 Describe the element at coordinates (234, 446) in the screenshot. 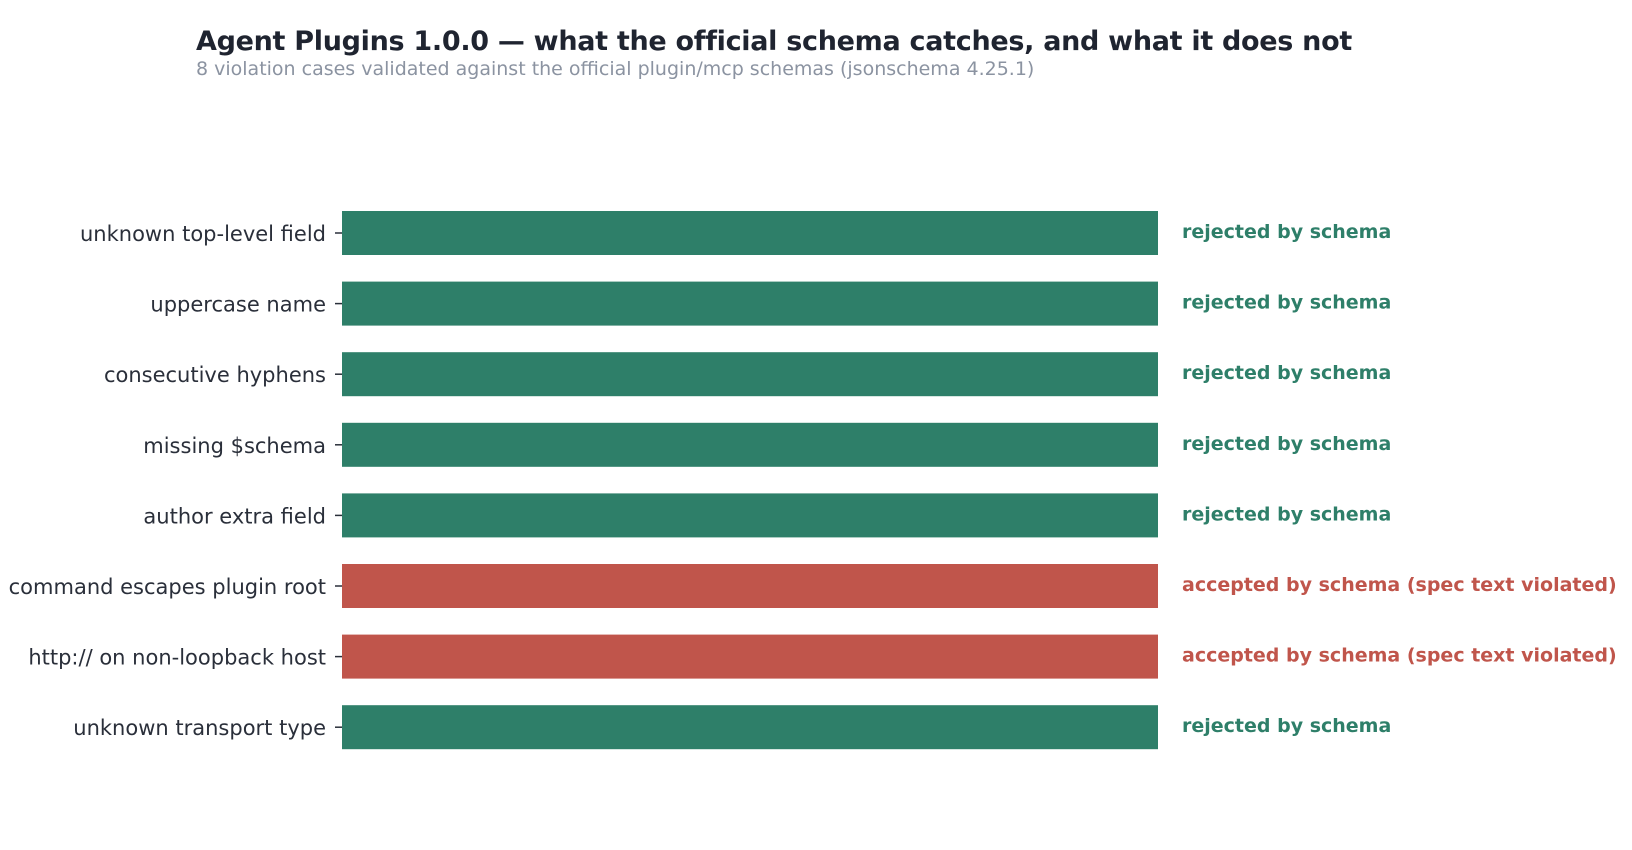

I see `y-tick-label-3: missing $schema` at that location.